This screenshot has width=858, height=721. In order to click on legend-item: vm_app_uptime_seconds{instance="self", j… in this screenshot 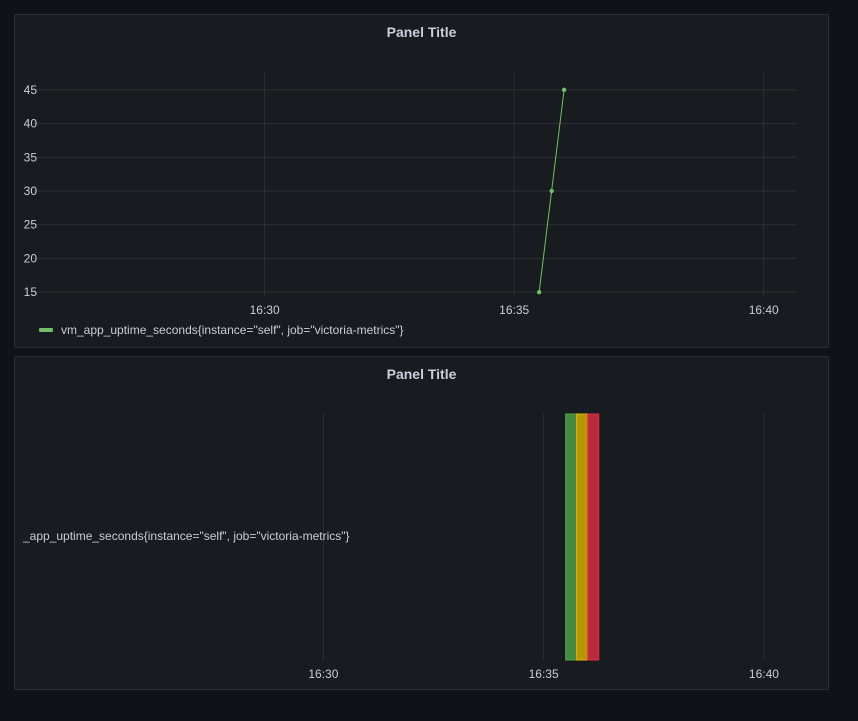, I will do `click(221, 330)`.